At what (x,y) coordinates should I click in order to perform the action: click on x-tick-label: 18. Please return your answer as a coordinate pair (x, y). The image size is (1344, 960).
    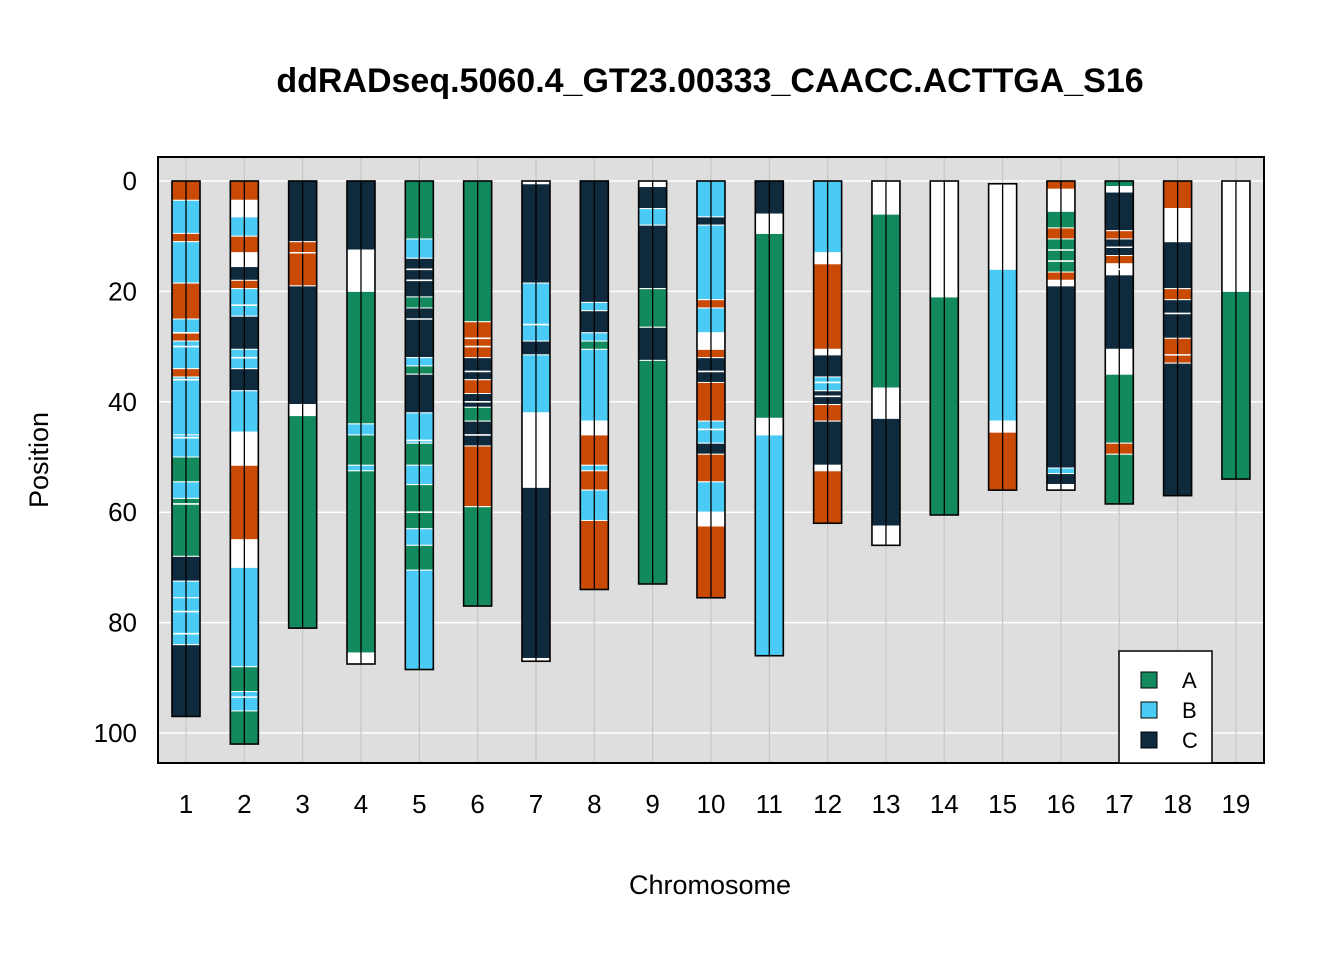
    Looking at the image, I should click on (1177, 804).